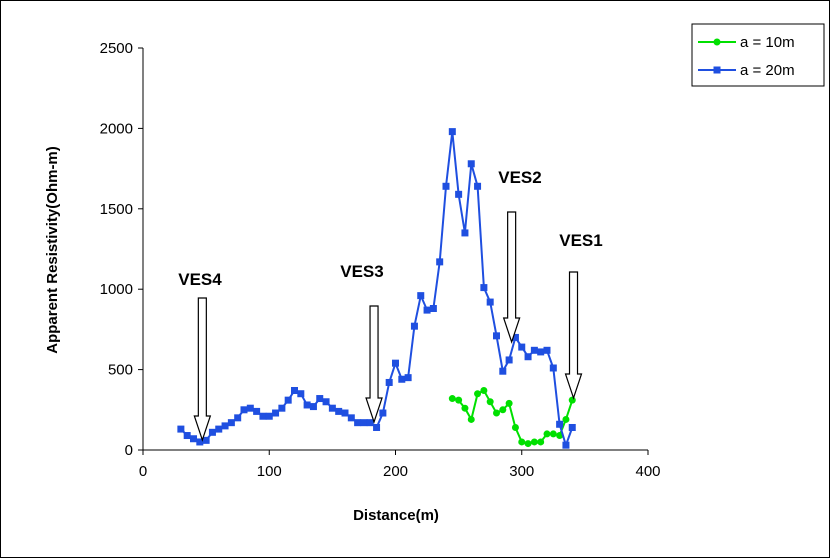 The height and width of the screenshot is (558, 830). I want to click on annotation-label: VES2, so click(519, 177).